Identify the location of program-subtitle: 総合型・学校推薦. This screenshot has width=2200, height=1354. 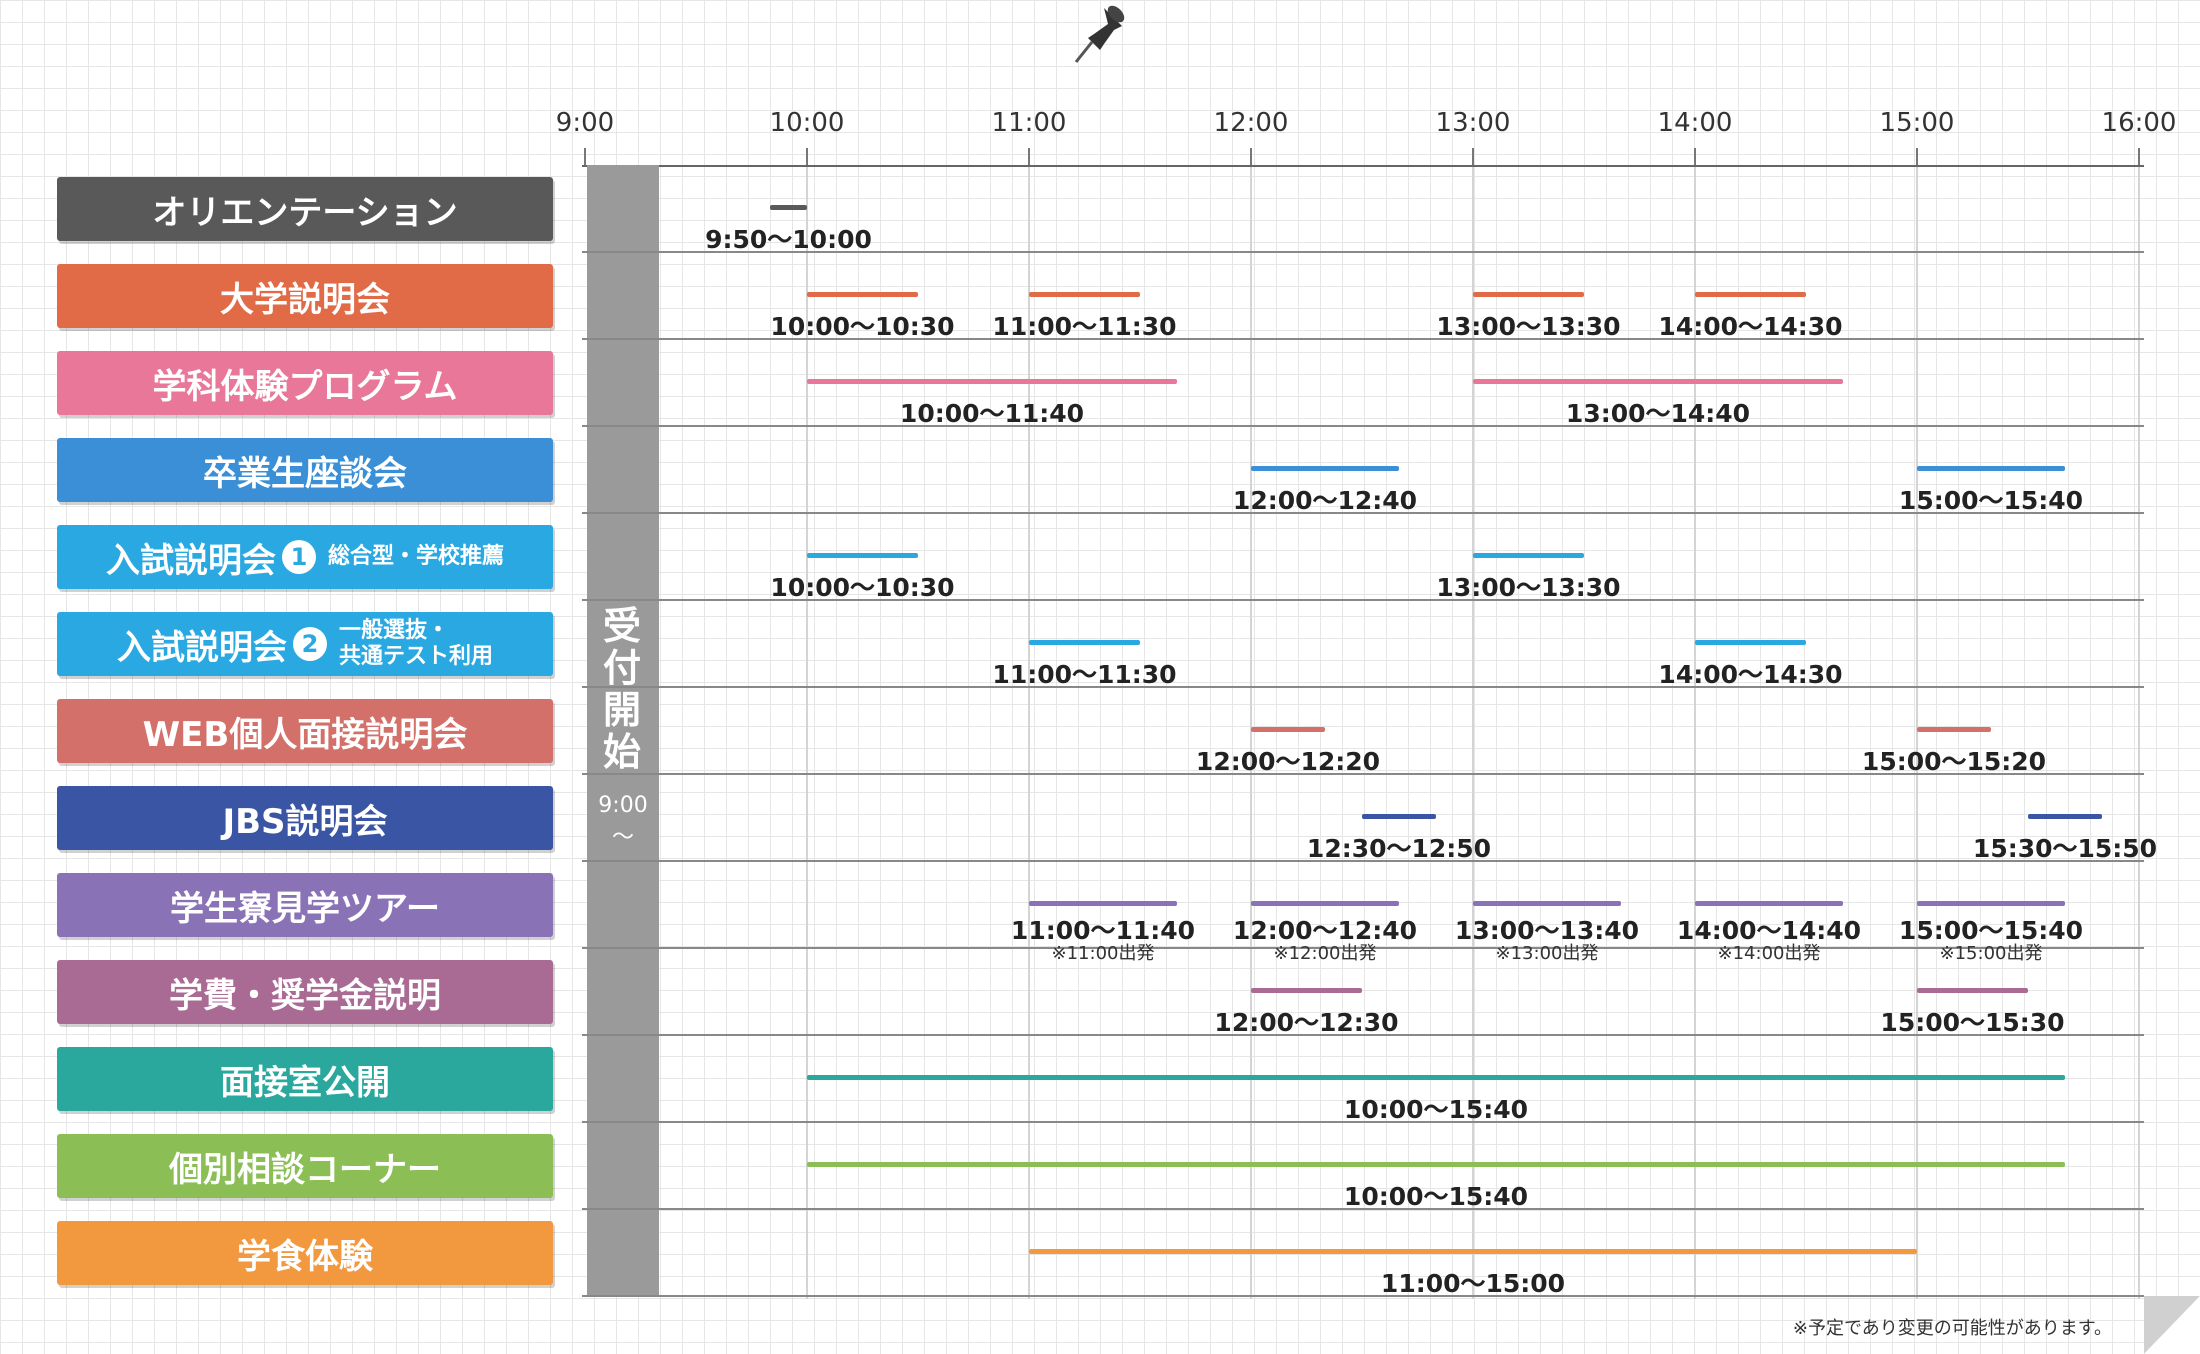
(415, 556).